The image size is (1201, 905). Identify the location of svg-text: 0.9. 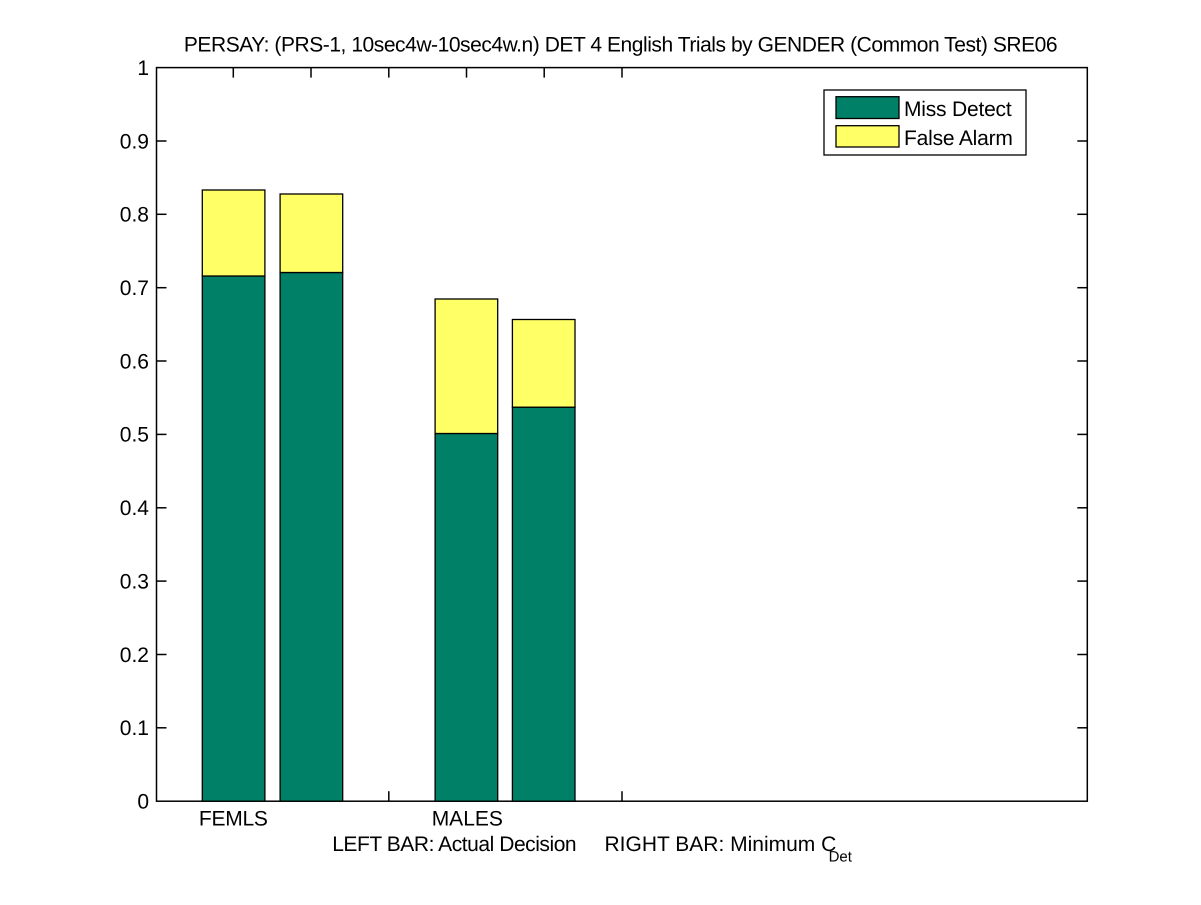
(134, 141).